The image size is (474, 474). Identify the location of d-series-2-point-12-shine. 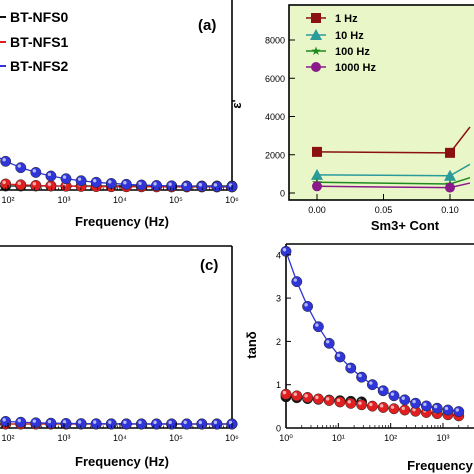
(414, 401).